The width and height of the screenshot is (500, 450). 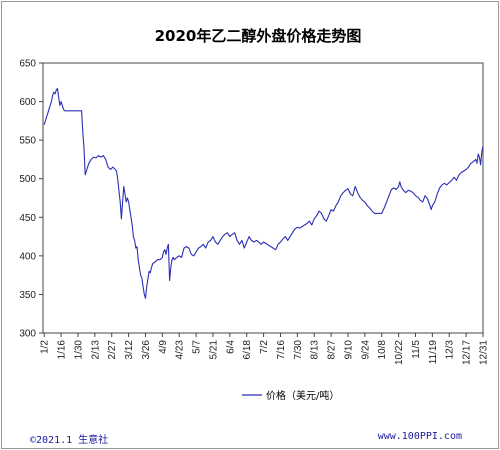 I want to click on x-tick-label: 8/13, so click(x=315, y=350).